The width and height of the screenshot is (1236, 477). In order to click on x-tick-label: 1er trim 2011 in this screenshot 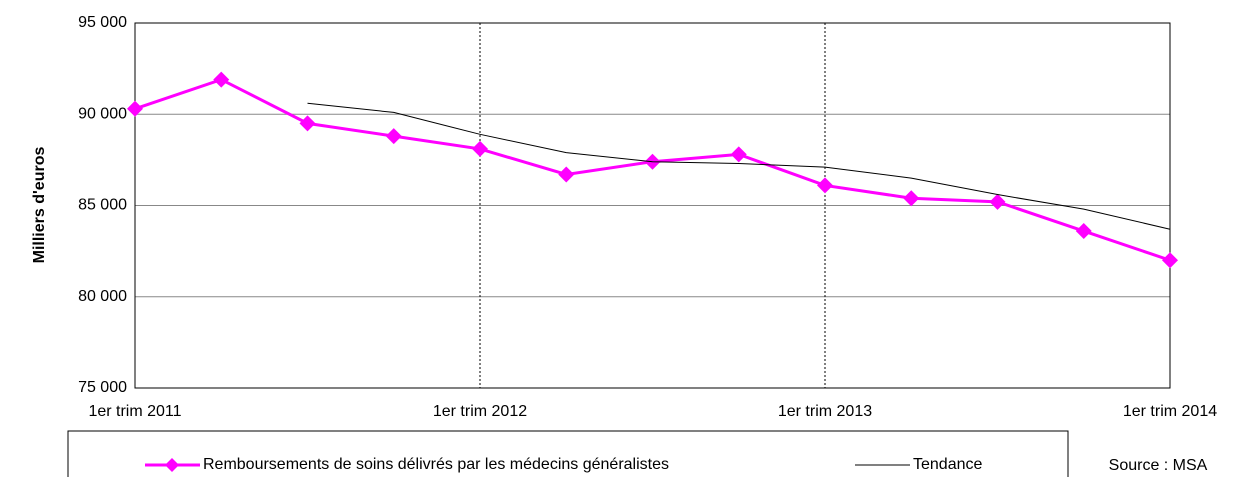, I will do `click(134, 411)`.